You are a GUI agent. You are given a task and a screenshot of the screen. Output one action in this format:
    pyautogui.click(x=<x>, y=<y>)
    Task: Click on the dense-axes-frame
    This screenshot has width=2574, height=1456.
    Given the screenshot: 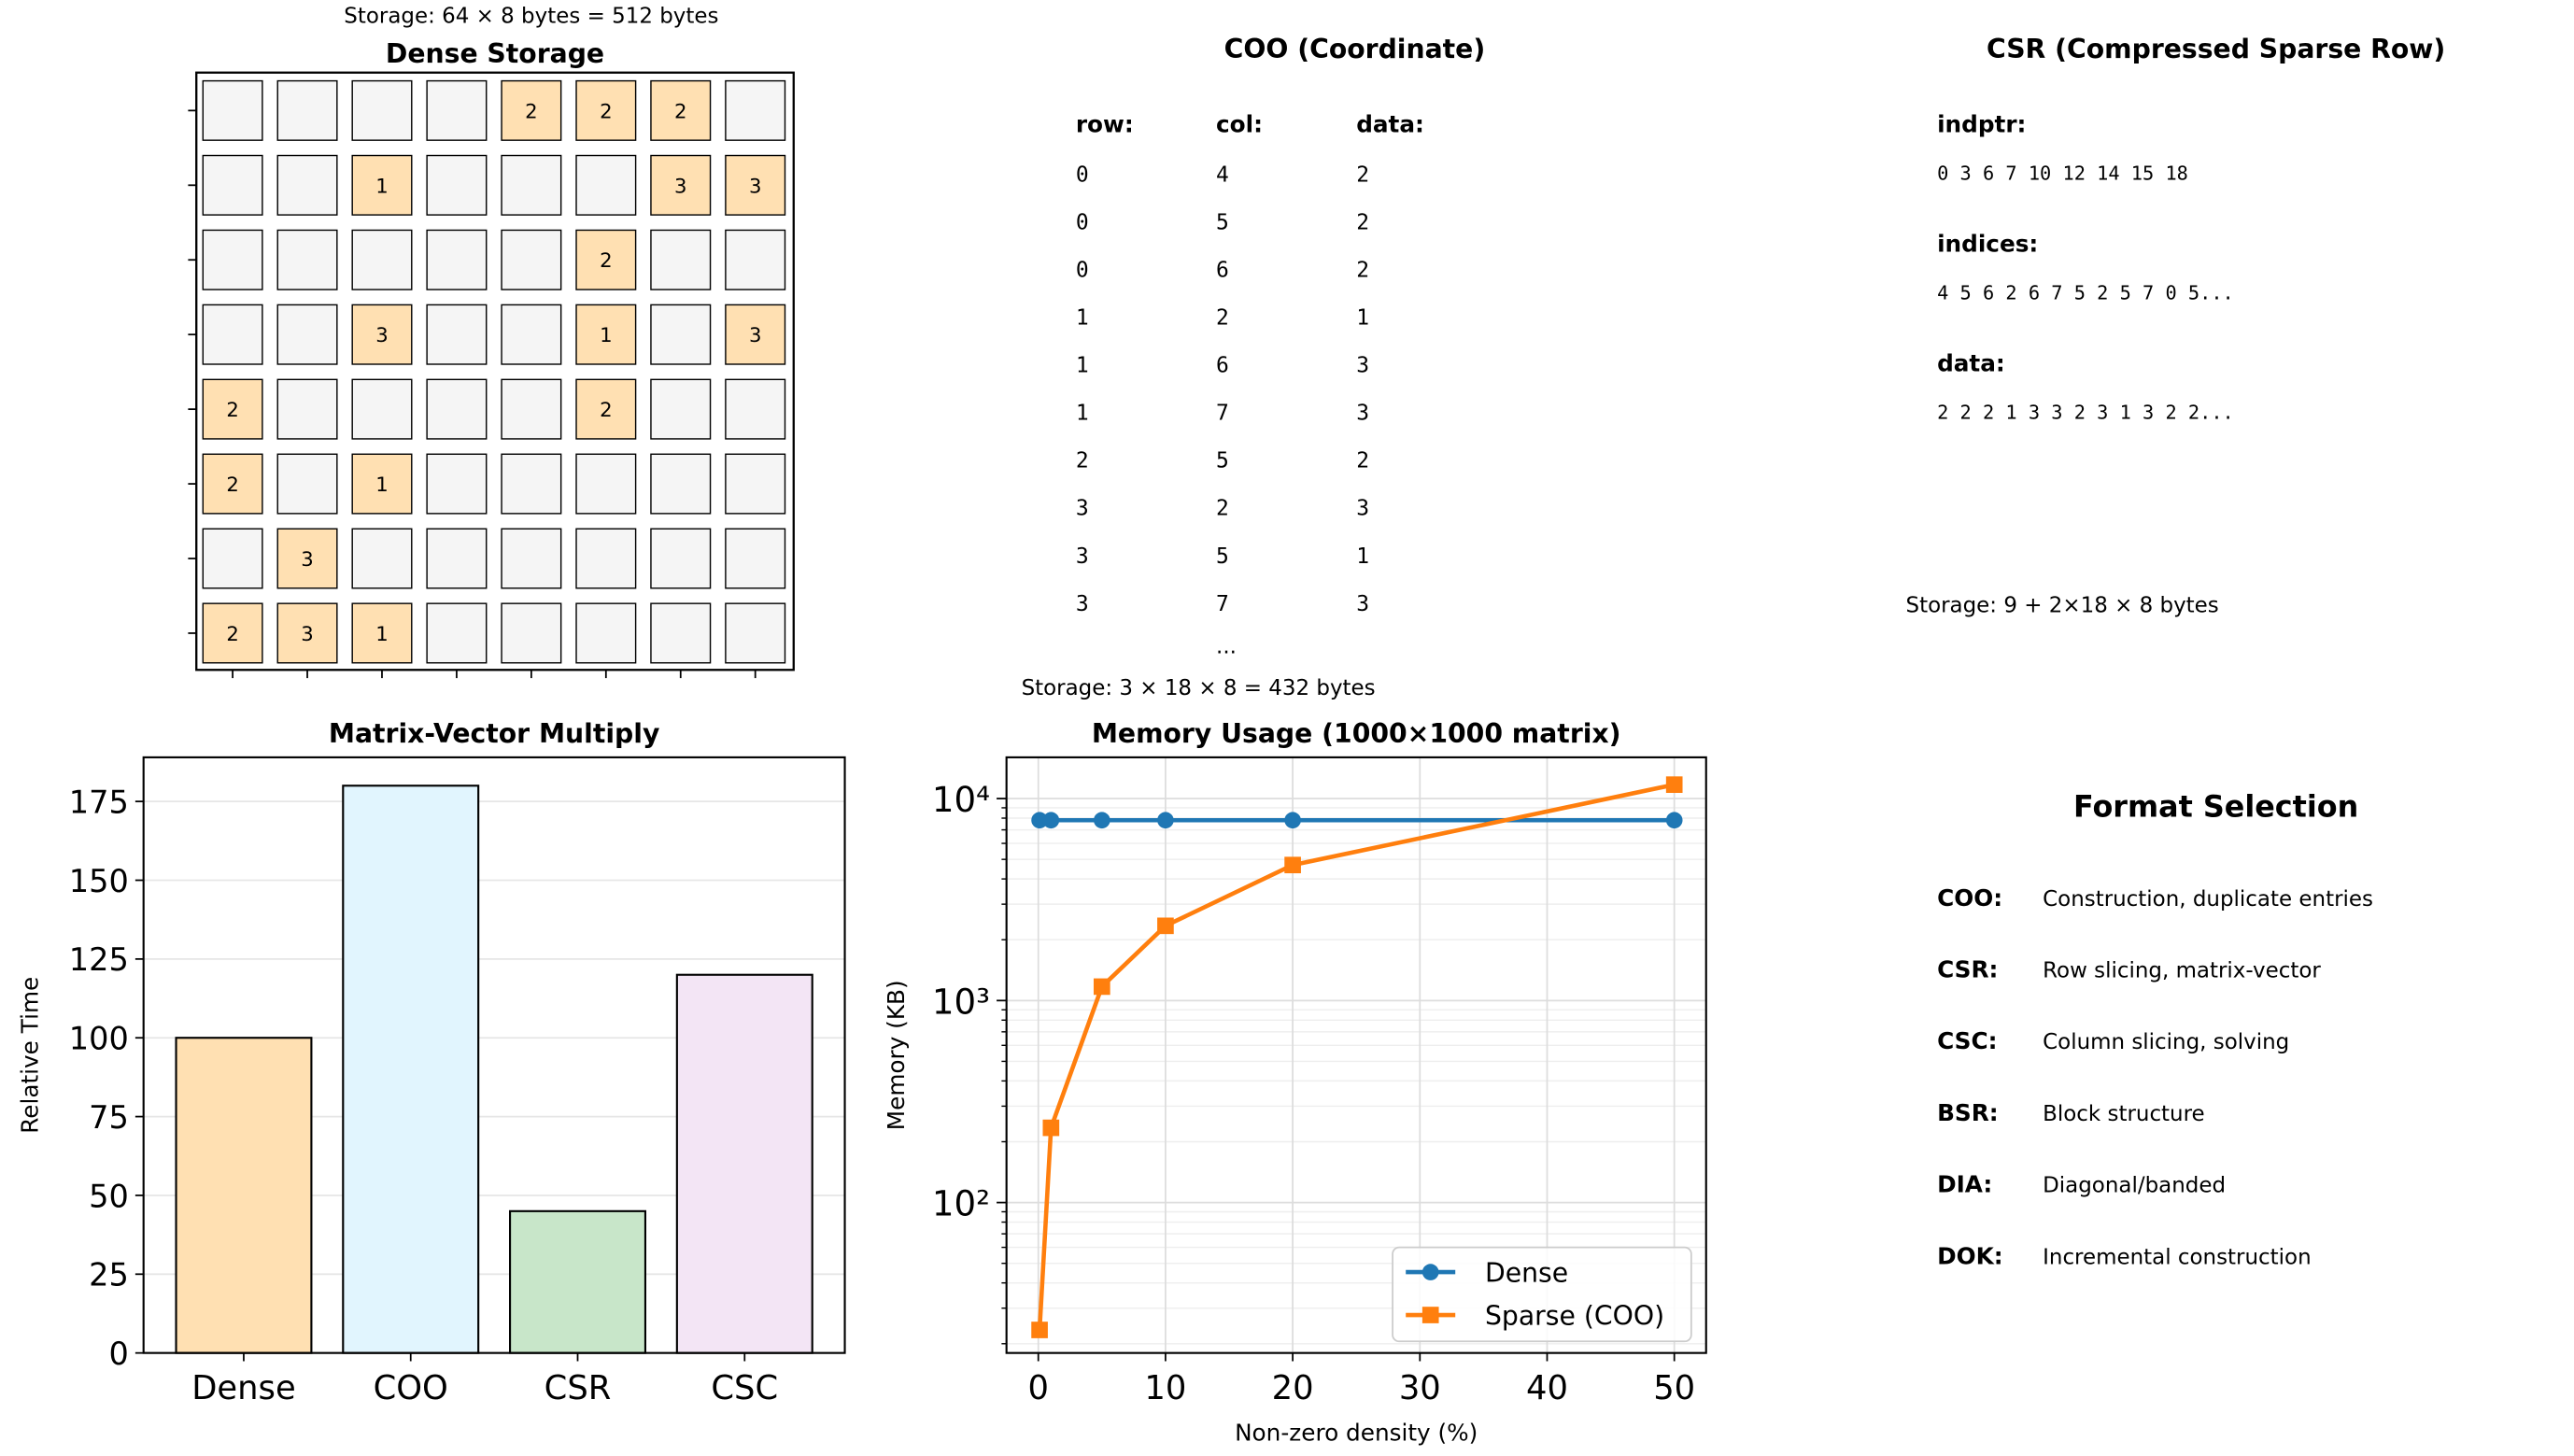 What is the action you would take?
    pyautogui.click(x=495, y=371)
    